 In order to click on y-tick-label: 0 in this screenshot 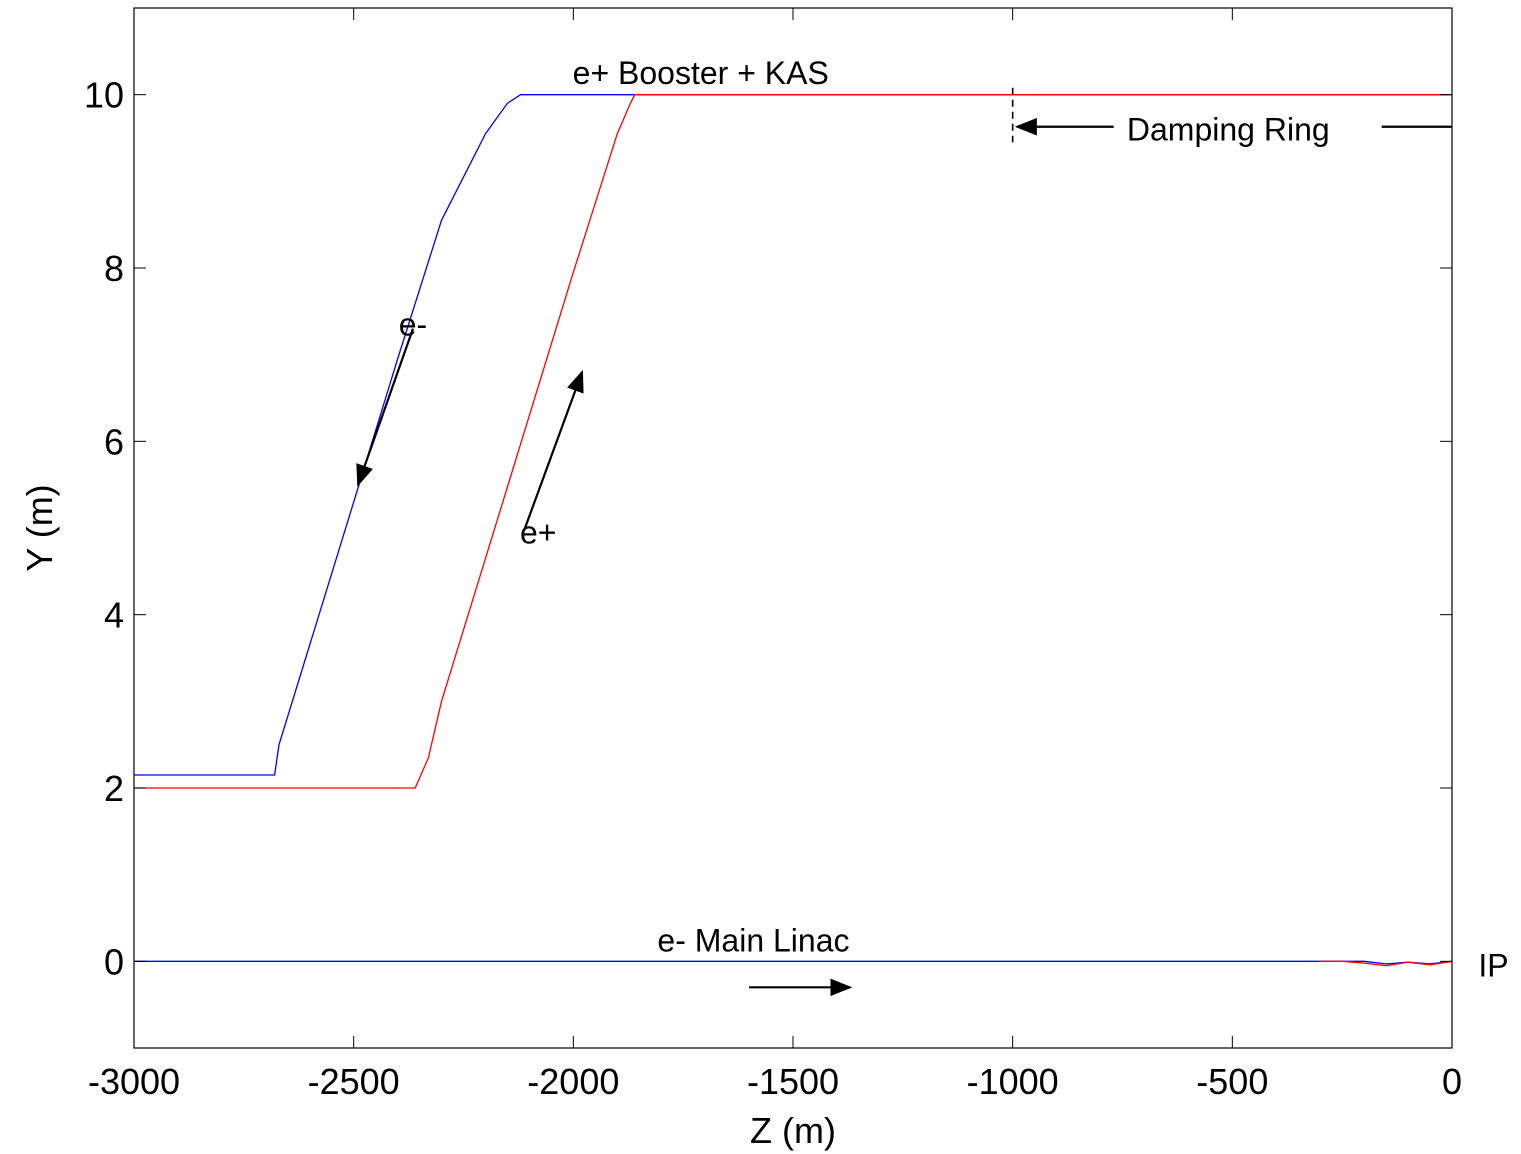, I will do `click(114, 961)`.